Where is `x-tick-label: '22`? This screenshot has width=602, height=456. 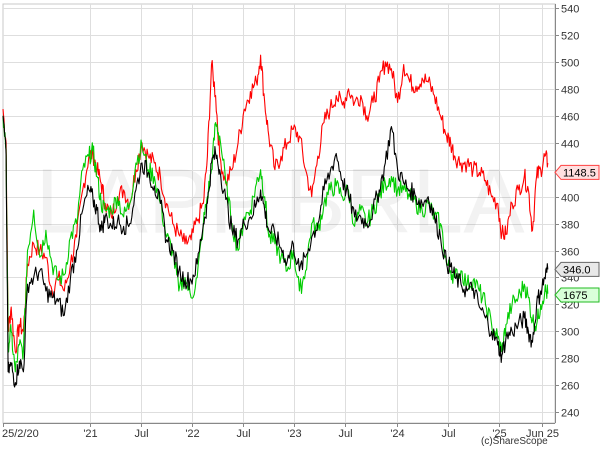
x-tick-label: '22 is located at coordinates (192, 434).